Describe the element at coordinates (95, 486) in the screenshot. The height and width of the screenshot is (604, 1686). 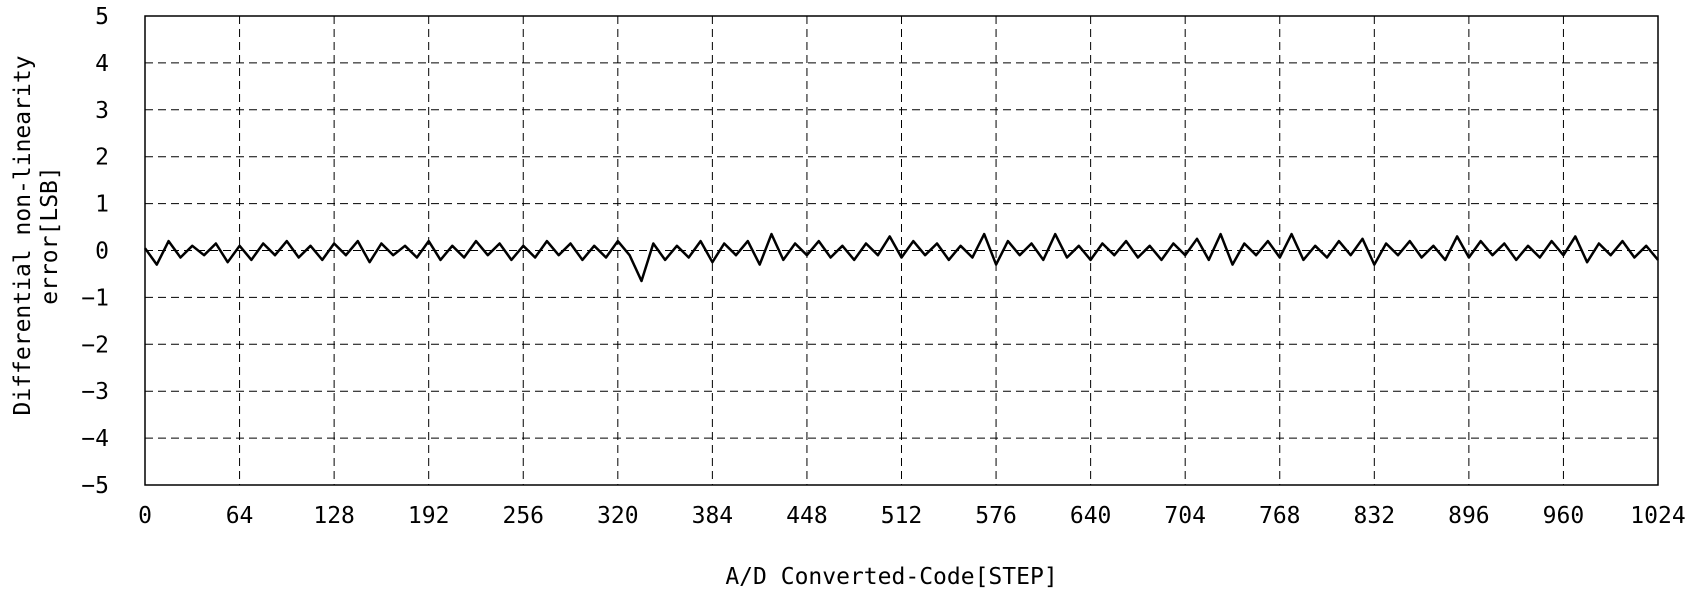
I see `y-tick-label: −5` at that location.